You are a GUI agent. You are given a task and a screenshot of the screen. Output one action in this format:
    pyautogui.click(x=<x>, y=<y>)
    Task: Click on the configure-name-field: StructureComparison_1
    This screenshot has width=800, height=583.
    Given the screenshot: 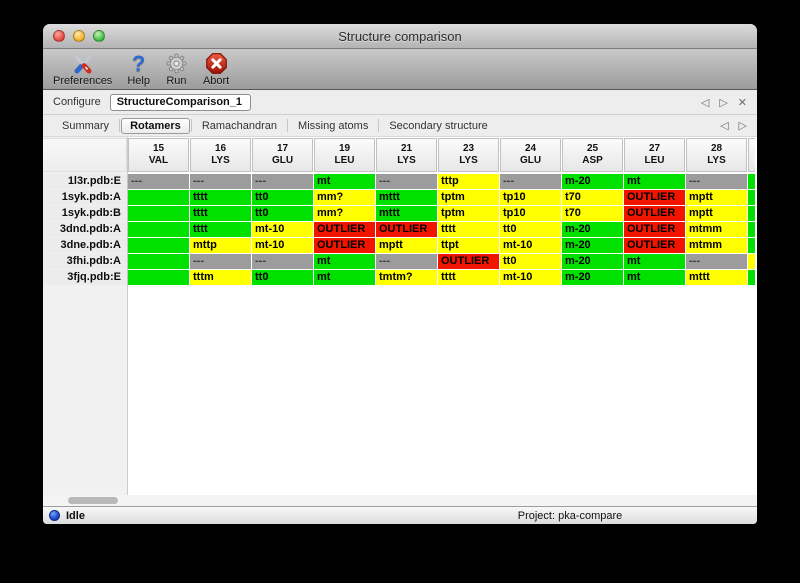 What is the action you would take?
    pyautogui.click(x=180, y=102)
    